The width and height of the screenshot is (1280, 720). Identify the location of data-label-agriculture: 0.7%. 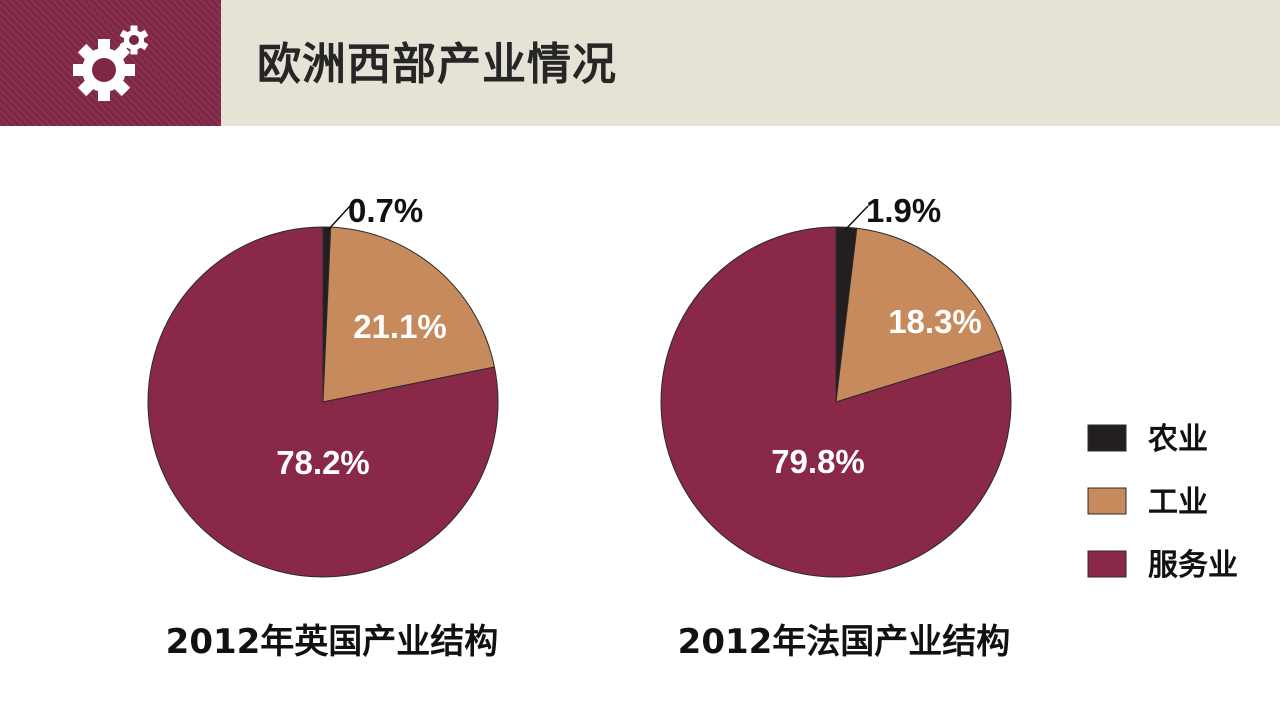
(385, 210).